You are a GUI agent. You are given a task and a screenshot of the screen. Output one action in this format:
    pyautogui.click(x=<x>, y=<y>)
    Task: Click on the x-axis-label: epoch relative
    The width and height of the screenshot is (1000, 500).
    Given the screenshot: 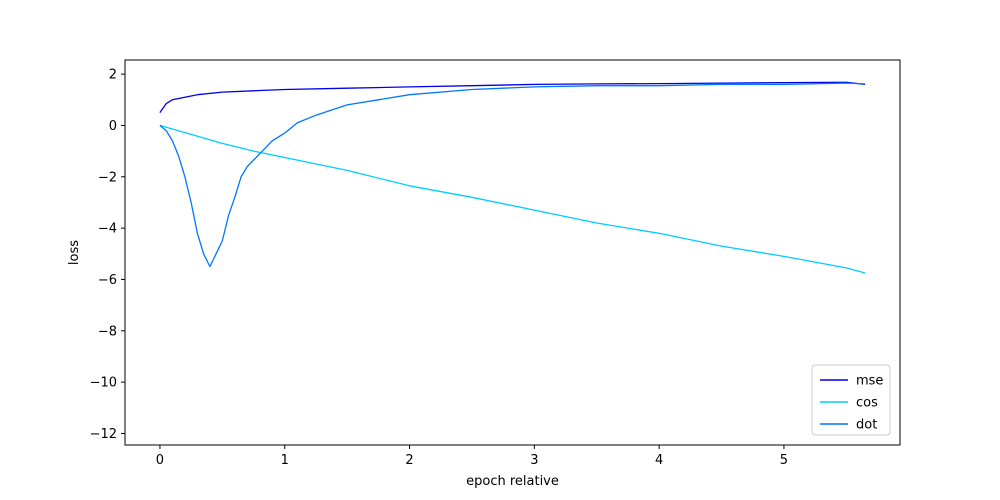 What is the action you would take?
    pyautogui.click(x=512, y=481)
    